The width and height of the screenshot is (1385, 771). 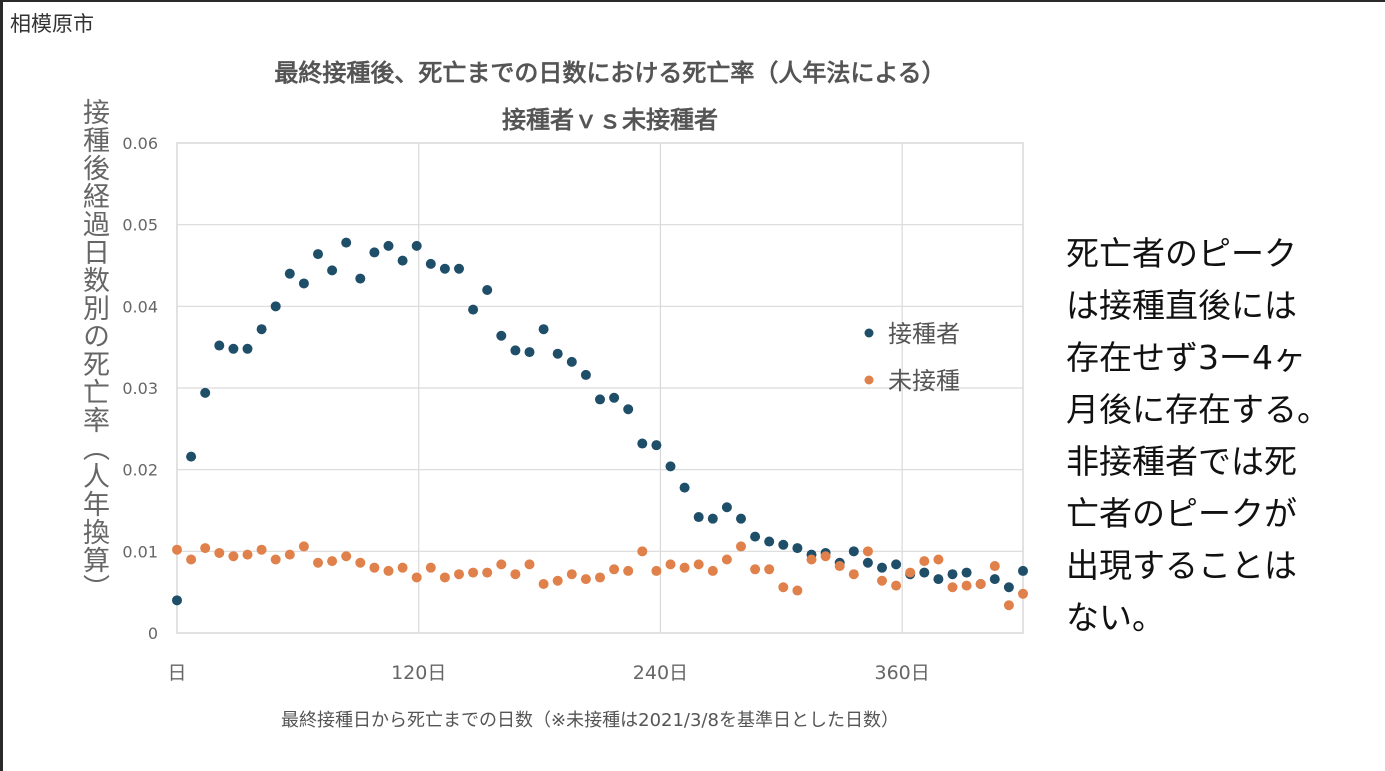 I want to click on x-tick-label: 120日, so click(x=418, y=673).